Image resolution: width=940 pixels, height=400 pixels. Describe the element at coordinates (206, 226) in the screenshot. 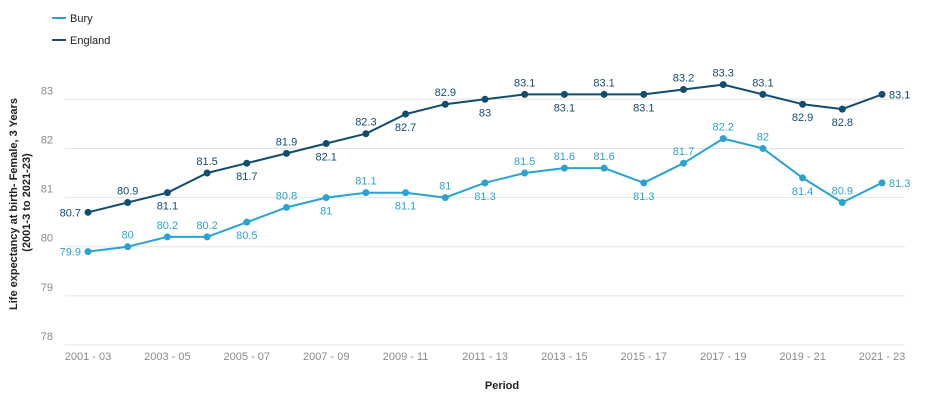

I see `data-label-bury: 80.2` at that location.